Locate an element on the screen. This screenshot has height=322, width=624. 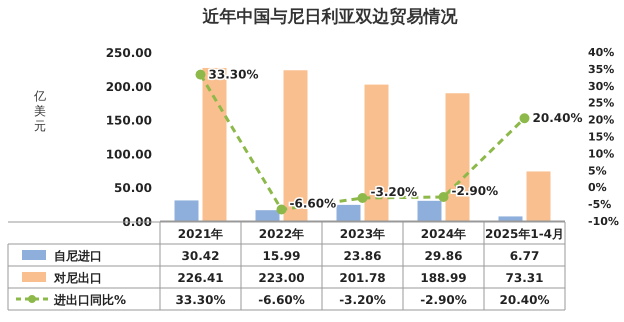
data-label: 201.78 is located at coordinates (362, 278).